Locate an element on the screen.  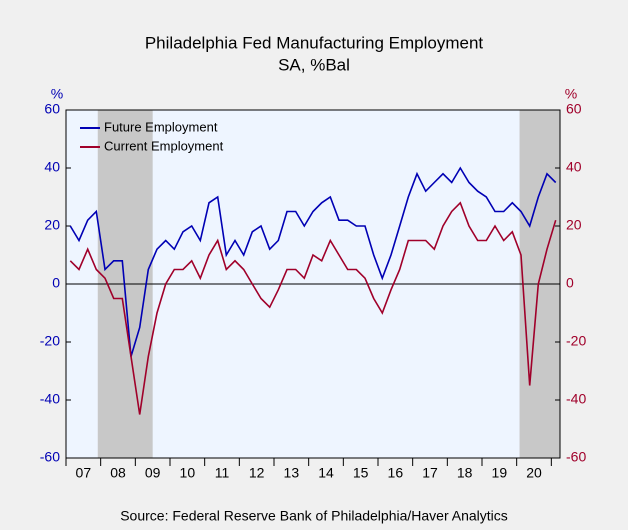
y2-tick-label: 0 is located at coordinates (570, 283).